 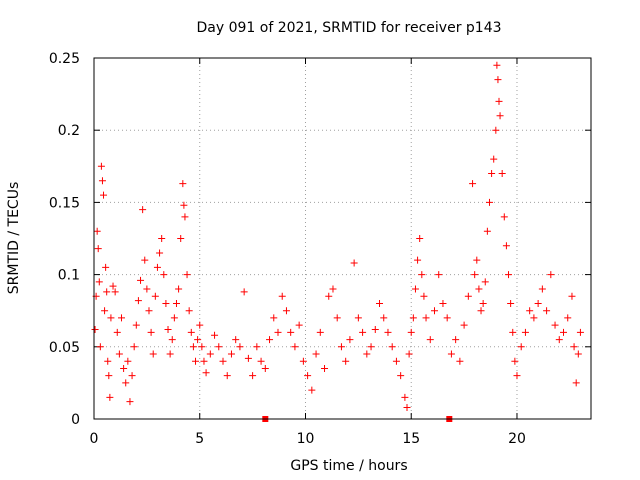 What do you see at coordinates (69, 276) in the screenshot?
I see `y-tick-label: 0.1` at bounding box center [69, 276].